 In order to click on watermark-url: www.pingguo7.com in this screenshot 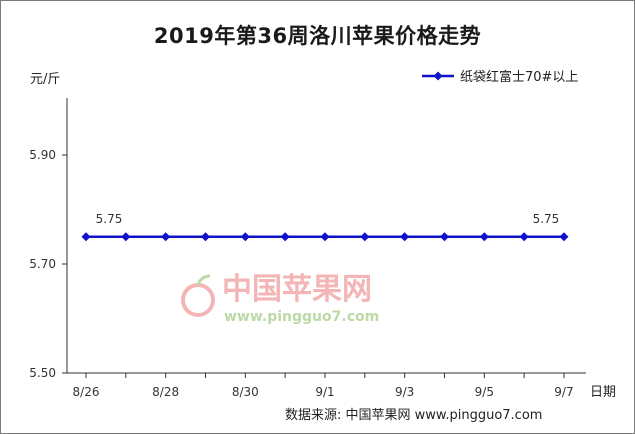, I will do `click(301, 317)`.